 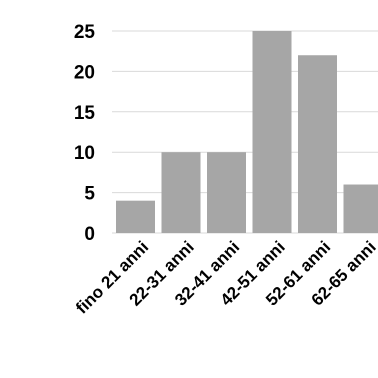 What do you see at coordinates (84, 72) in the screenshot?
I see `y-tick-label-20: 20` at bounding box center [84, 72].